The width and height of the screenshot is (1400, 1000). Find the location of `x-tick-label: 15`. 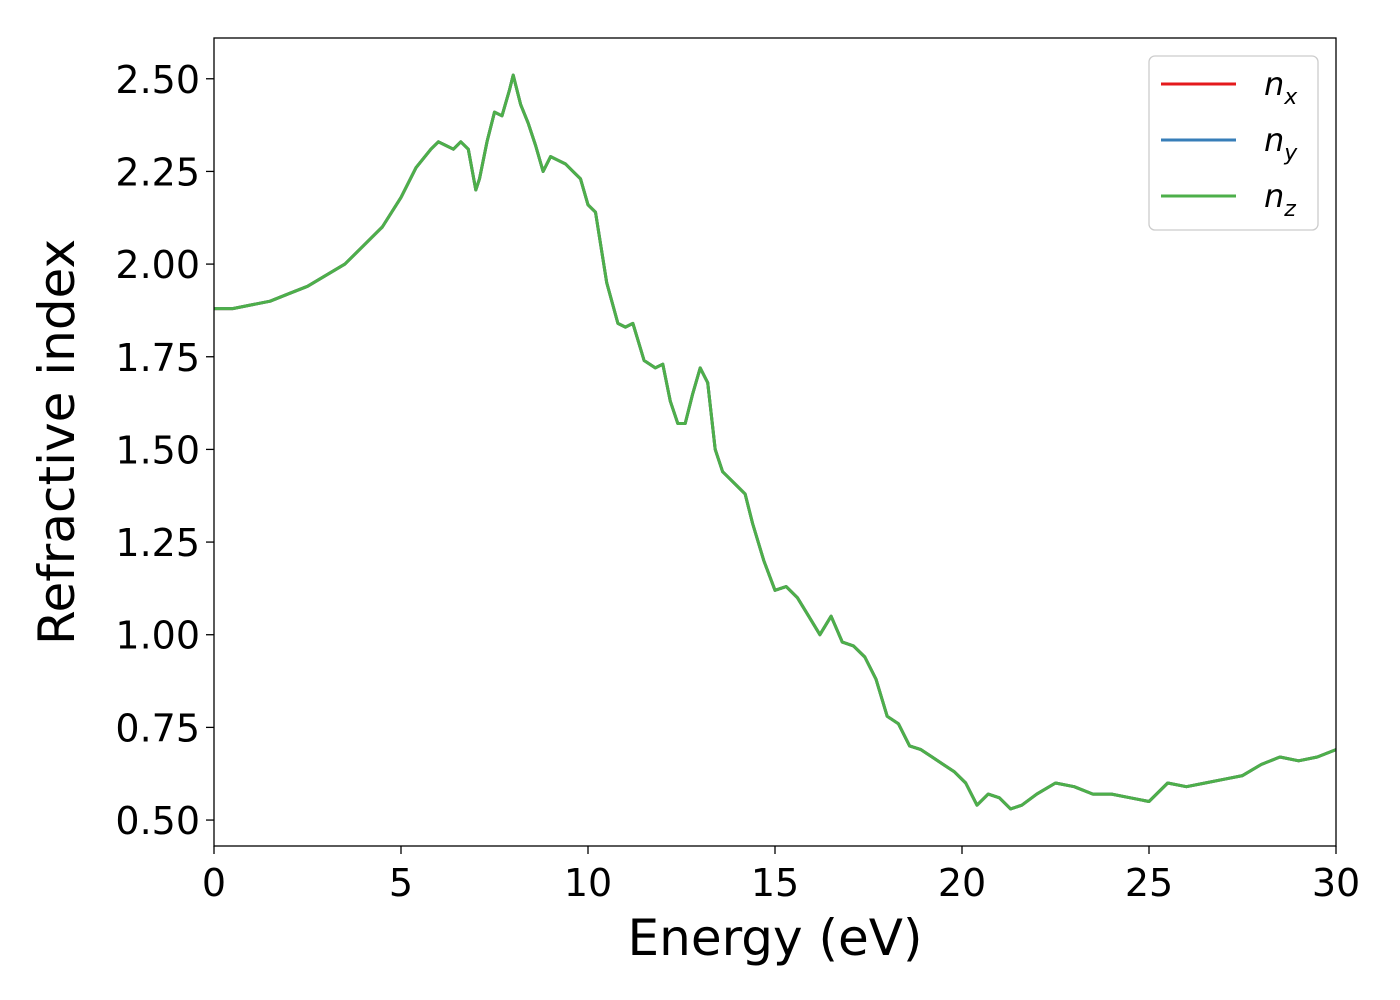

x-tick-label: 15 is located at coordinates (775, 883).